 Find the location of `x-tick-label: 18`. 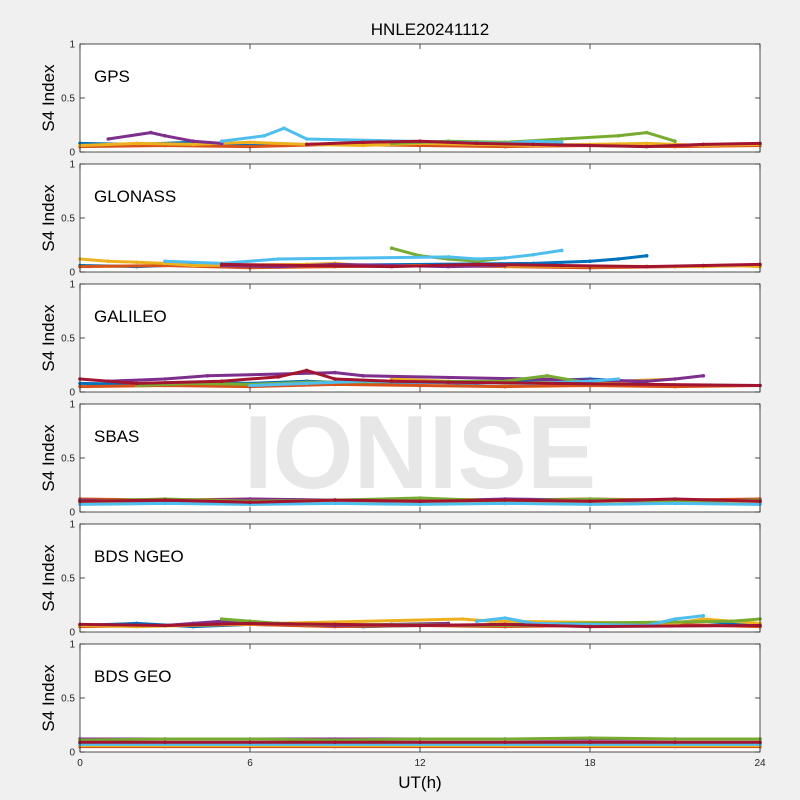

x-tick-label: 18 is located at coordinates (590, 763).